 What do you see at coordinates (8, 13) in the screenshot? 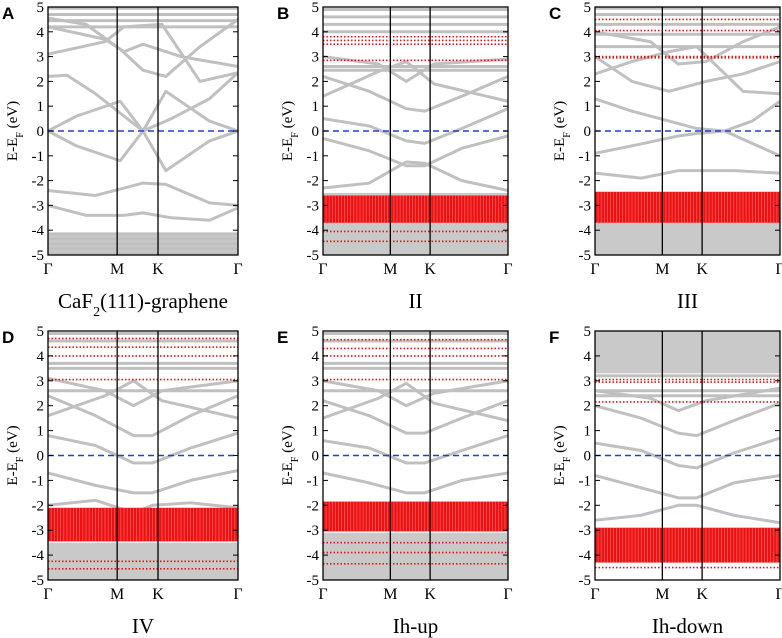
I see `panel-letter: A` at bounding box center [8, 13].